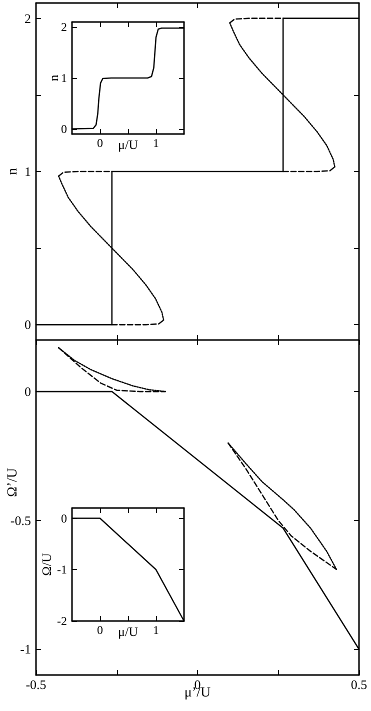 This screenshot has width=371, height=711. I want to click on y-axis-title: Ω’/U, so click(13, 483).